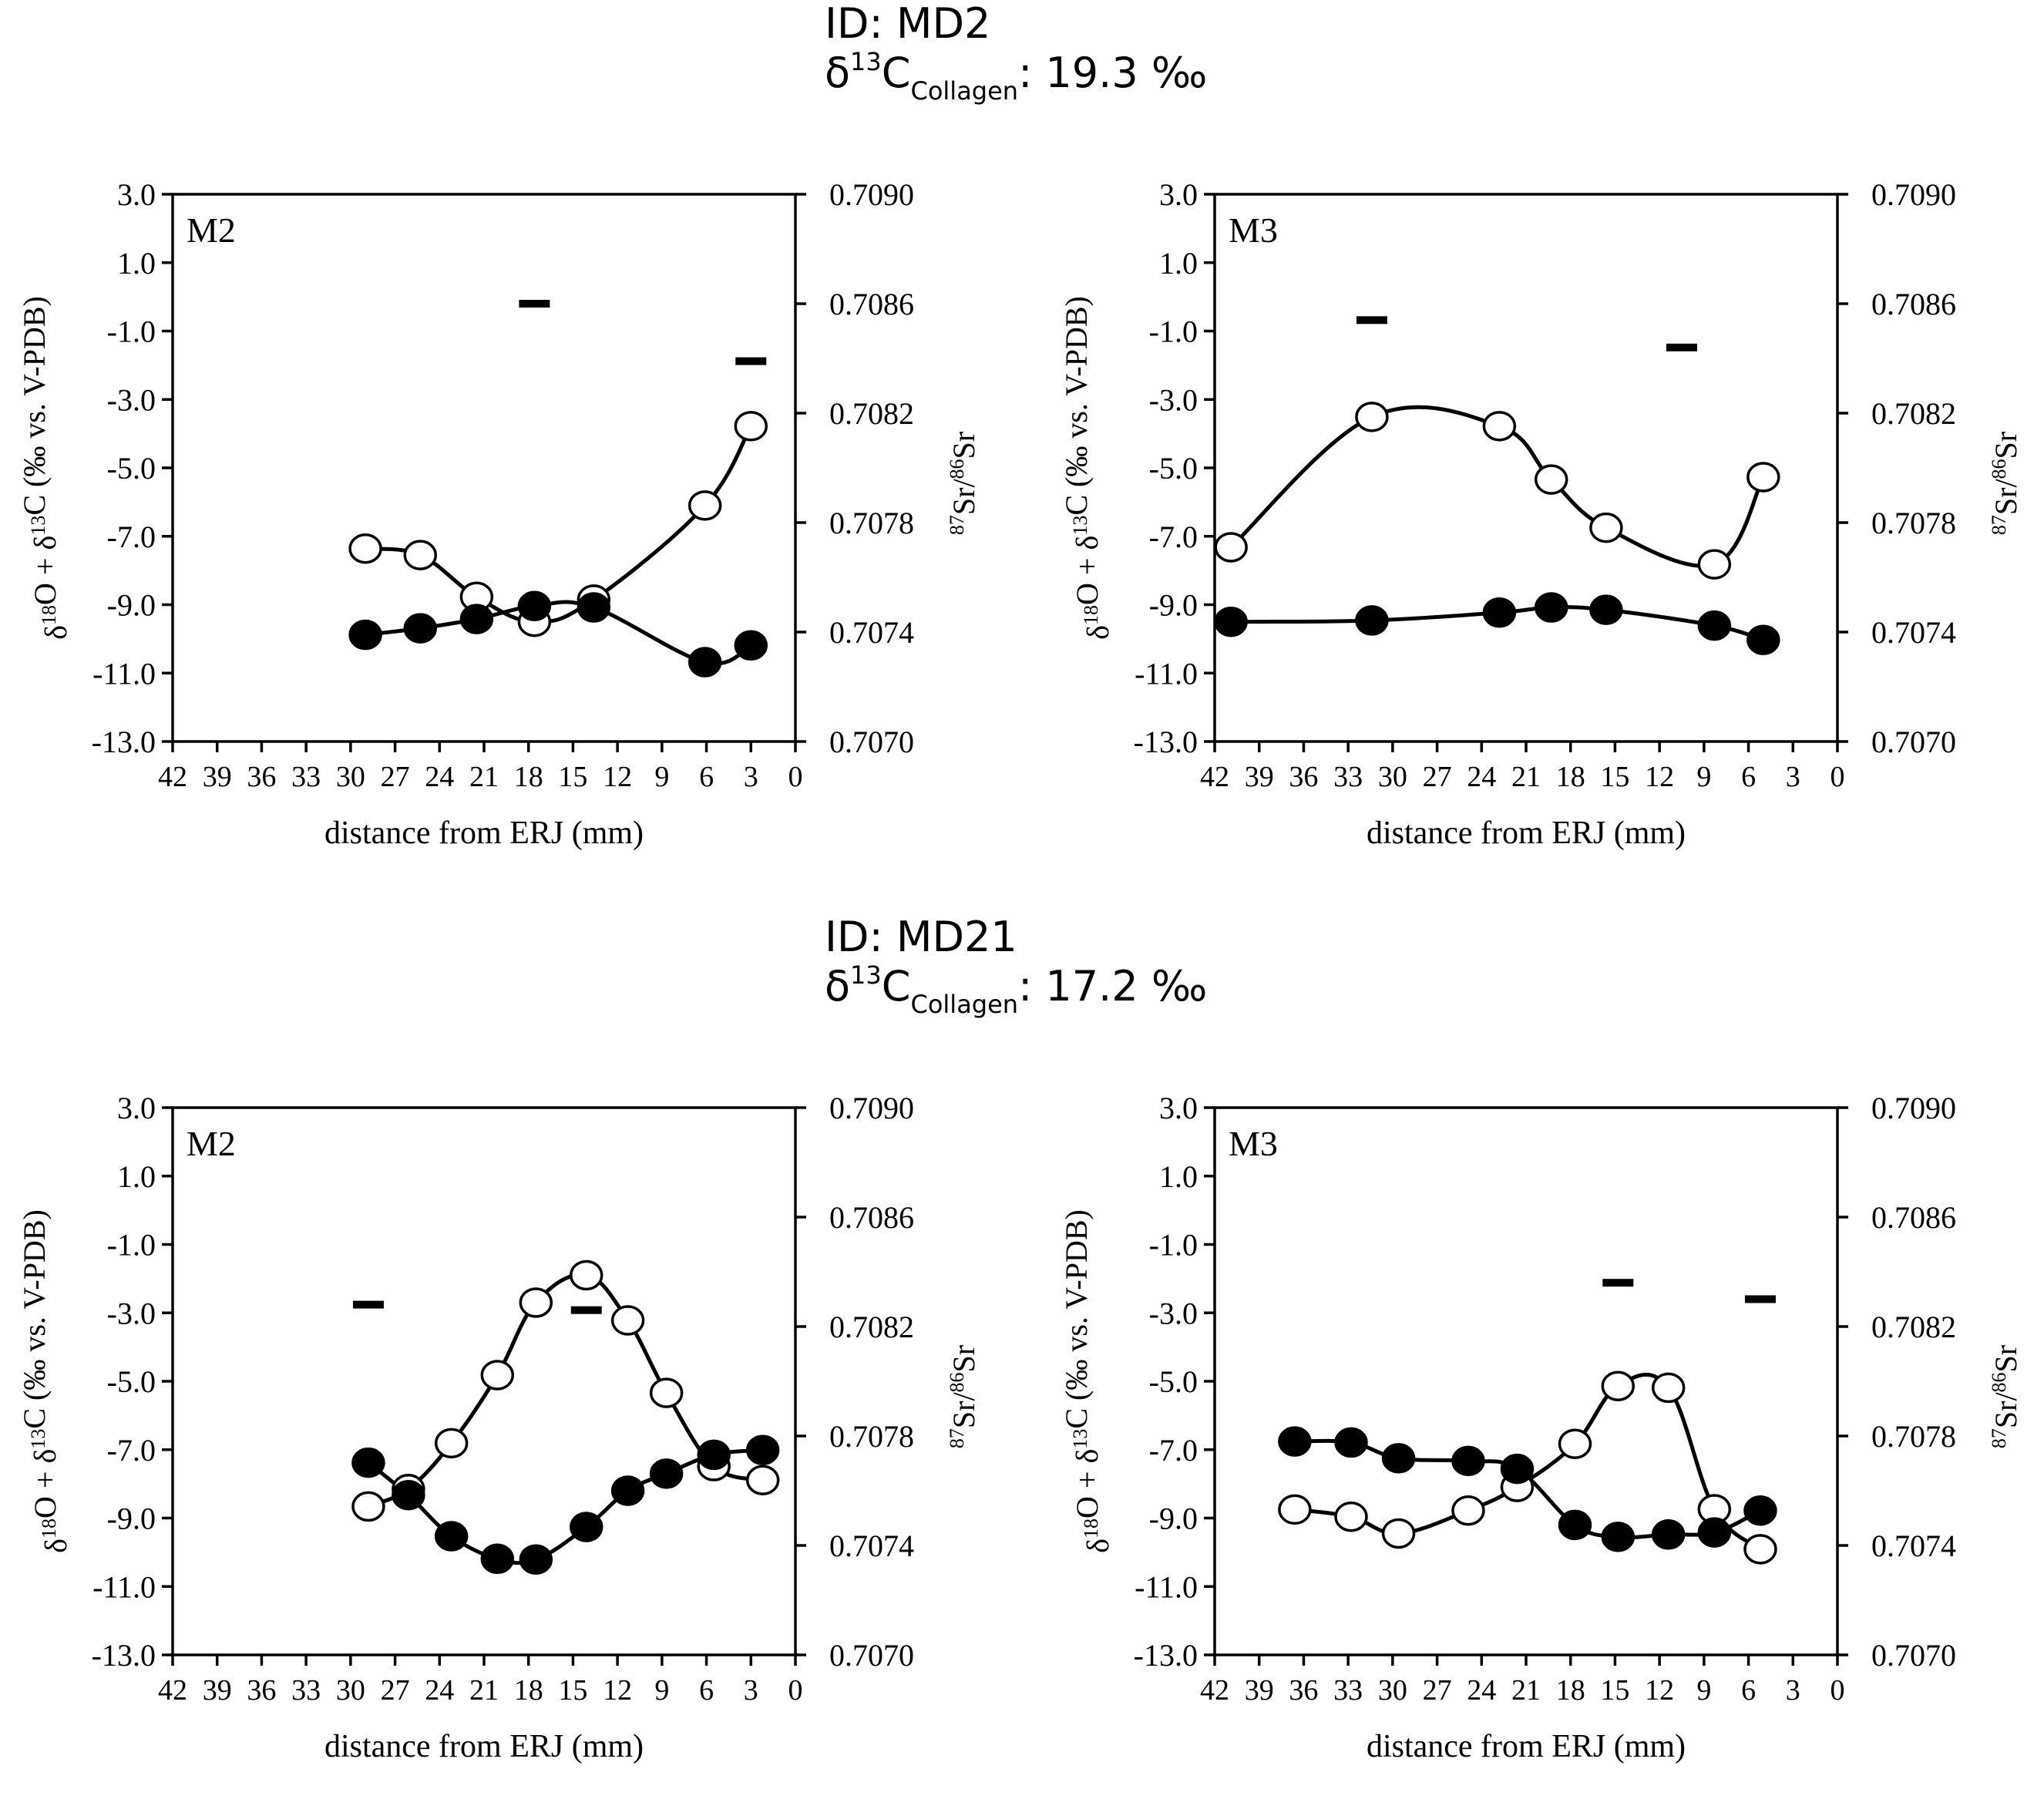 The width and height of the screenshot is (2044, 1816). What do you see at coordinates (1016, 966) in the screenshot?
I see `group-title-md21: ID: MD21 δ13CCollagen: 17.2 ‰` at bounding box center [1016, 966].